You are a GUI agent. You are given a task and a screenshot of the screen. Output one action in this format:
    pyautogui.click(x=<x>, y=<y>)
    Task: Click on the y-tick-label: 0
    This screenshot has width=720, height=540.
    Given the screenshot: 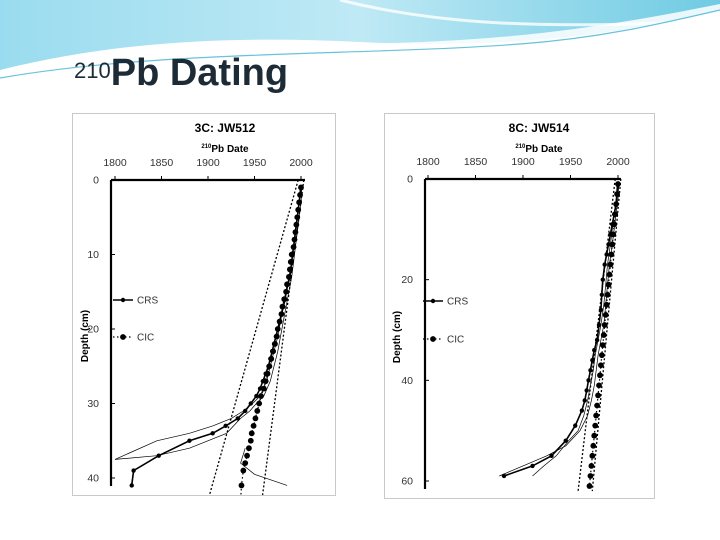 What is the action you would take?
    pyautogui.click(x=96, y=181)
    